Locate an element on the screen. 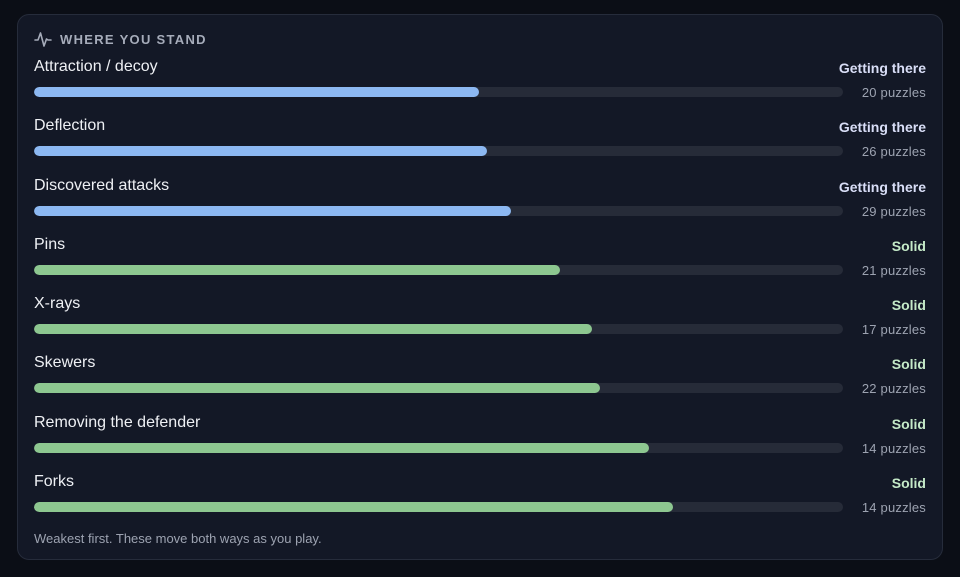  puzzle-count: 21 puzzles is located at coordinates (893, 270).